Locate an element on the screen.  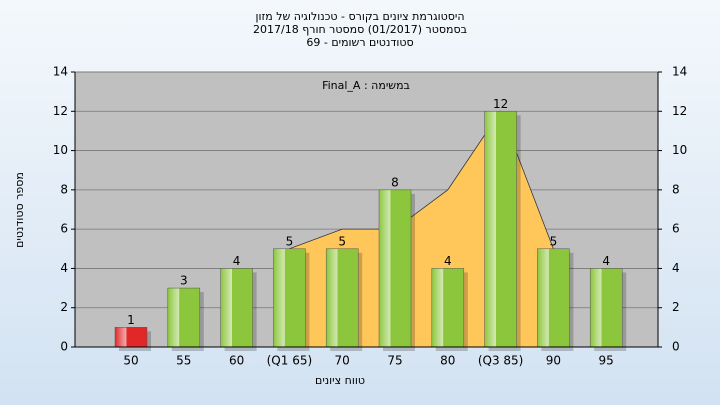
x-tick-label: 50 is located at coordinates (130, 361).